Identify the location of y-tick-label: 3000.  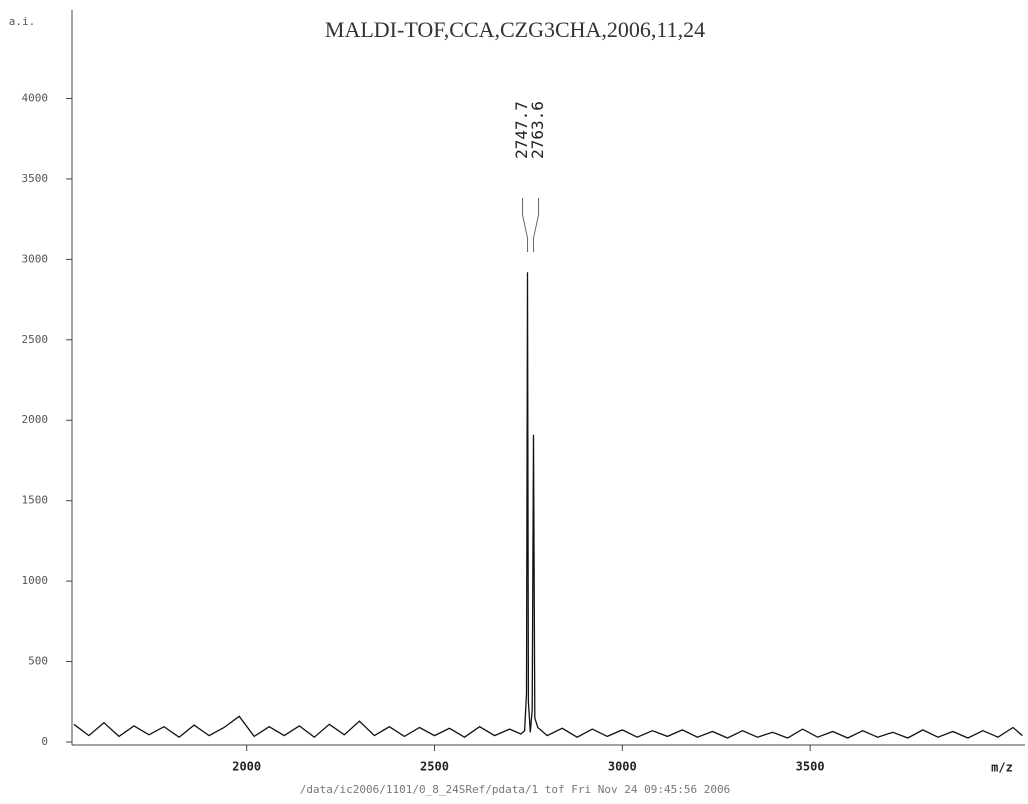
(35, 258).